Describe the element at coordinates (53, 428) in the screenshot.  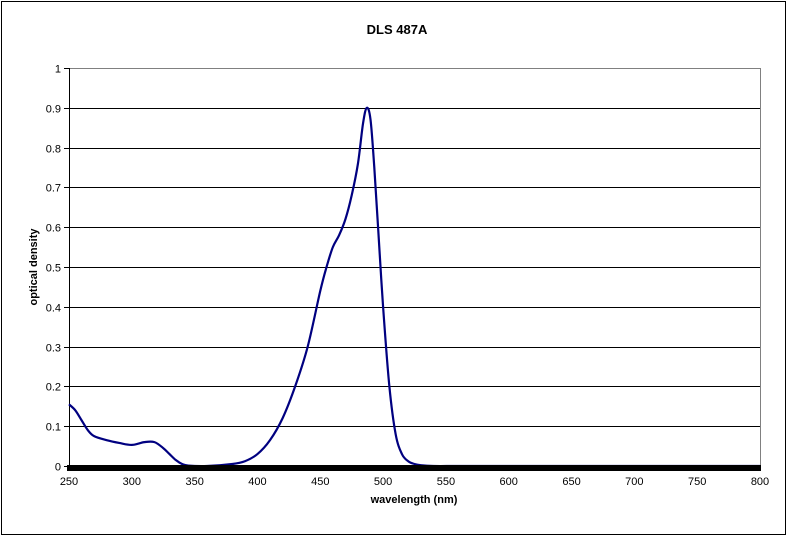
I see `y-tick-label: 0.1` at that location.